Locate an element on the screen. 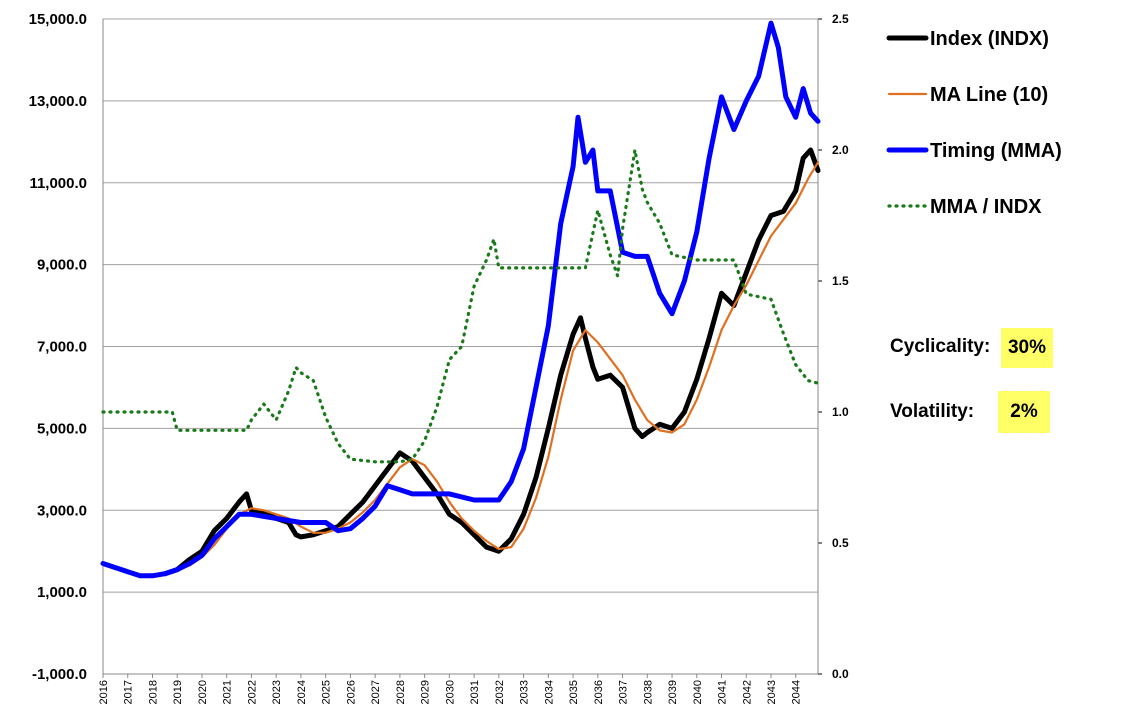 This screenshot has width=1124, height=725. x-tick-label: 2028 is located at coordinates (401, 692).